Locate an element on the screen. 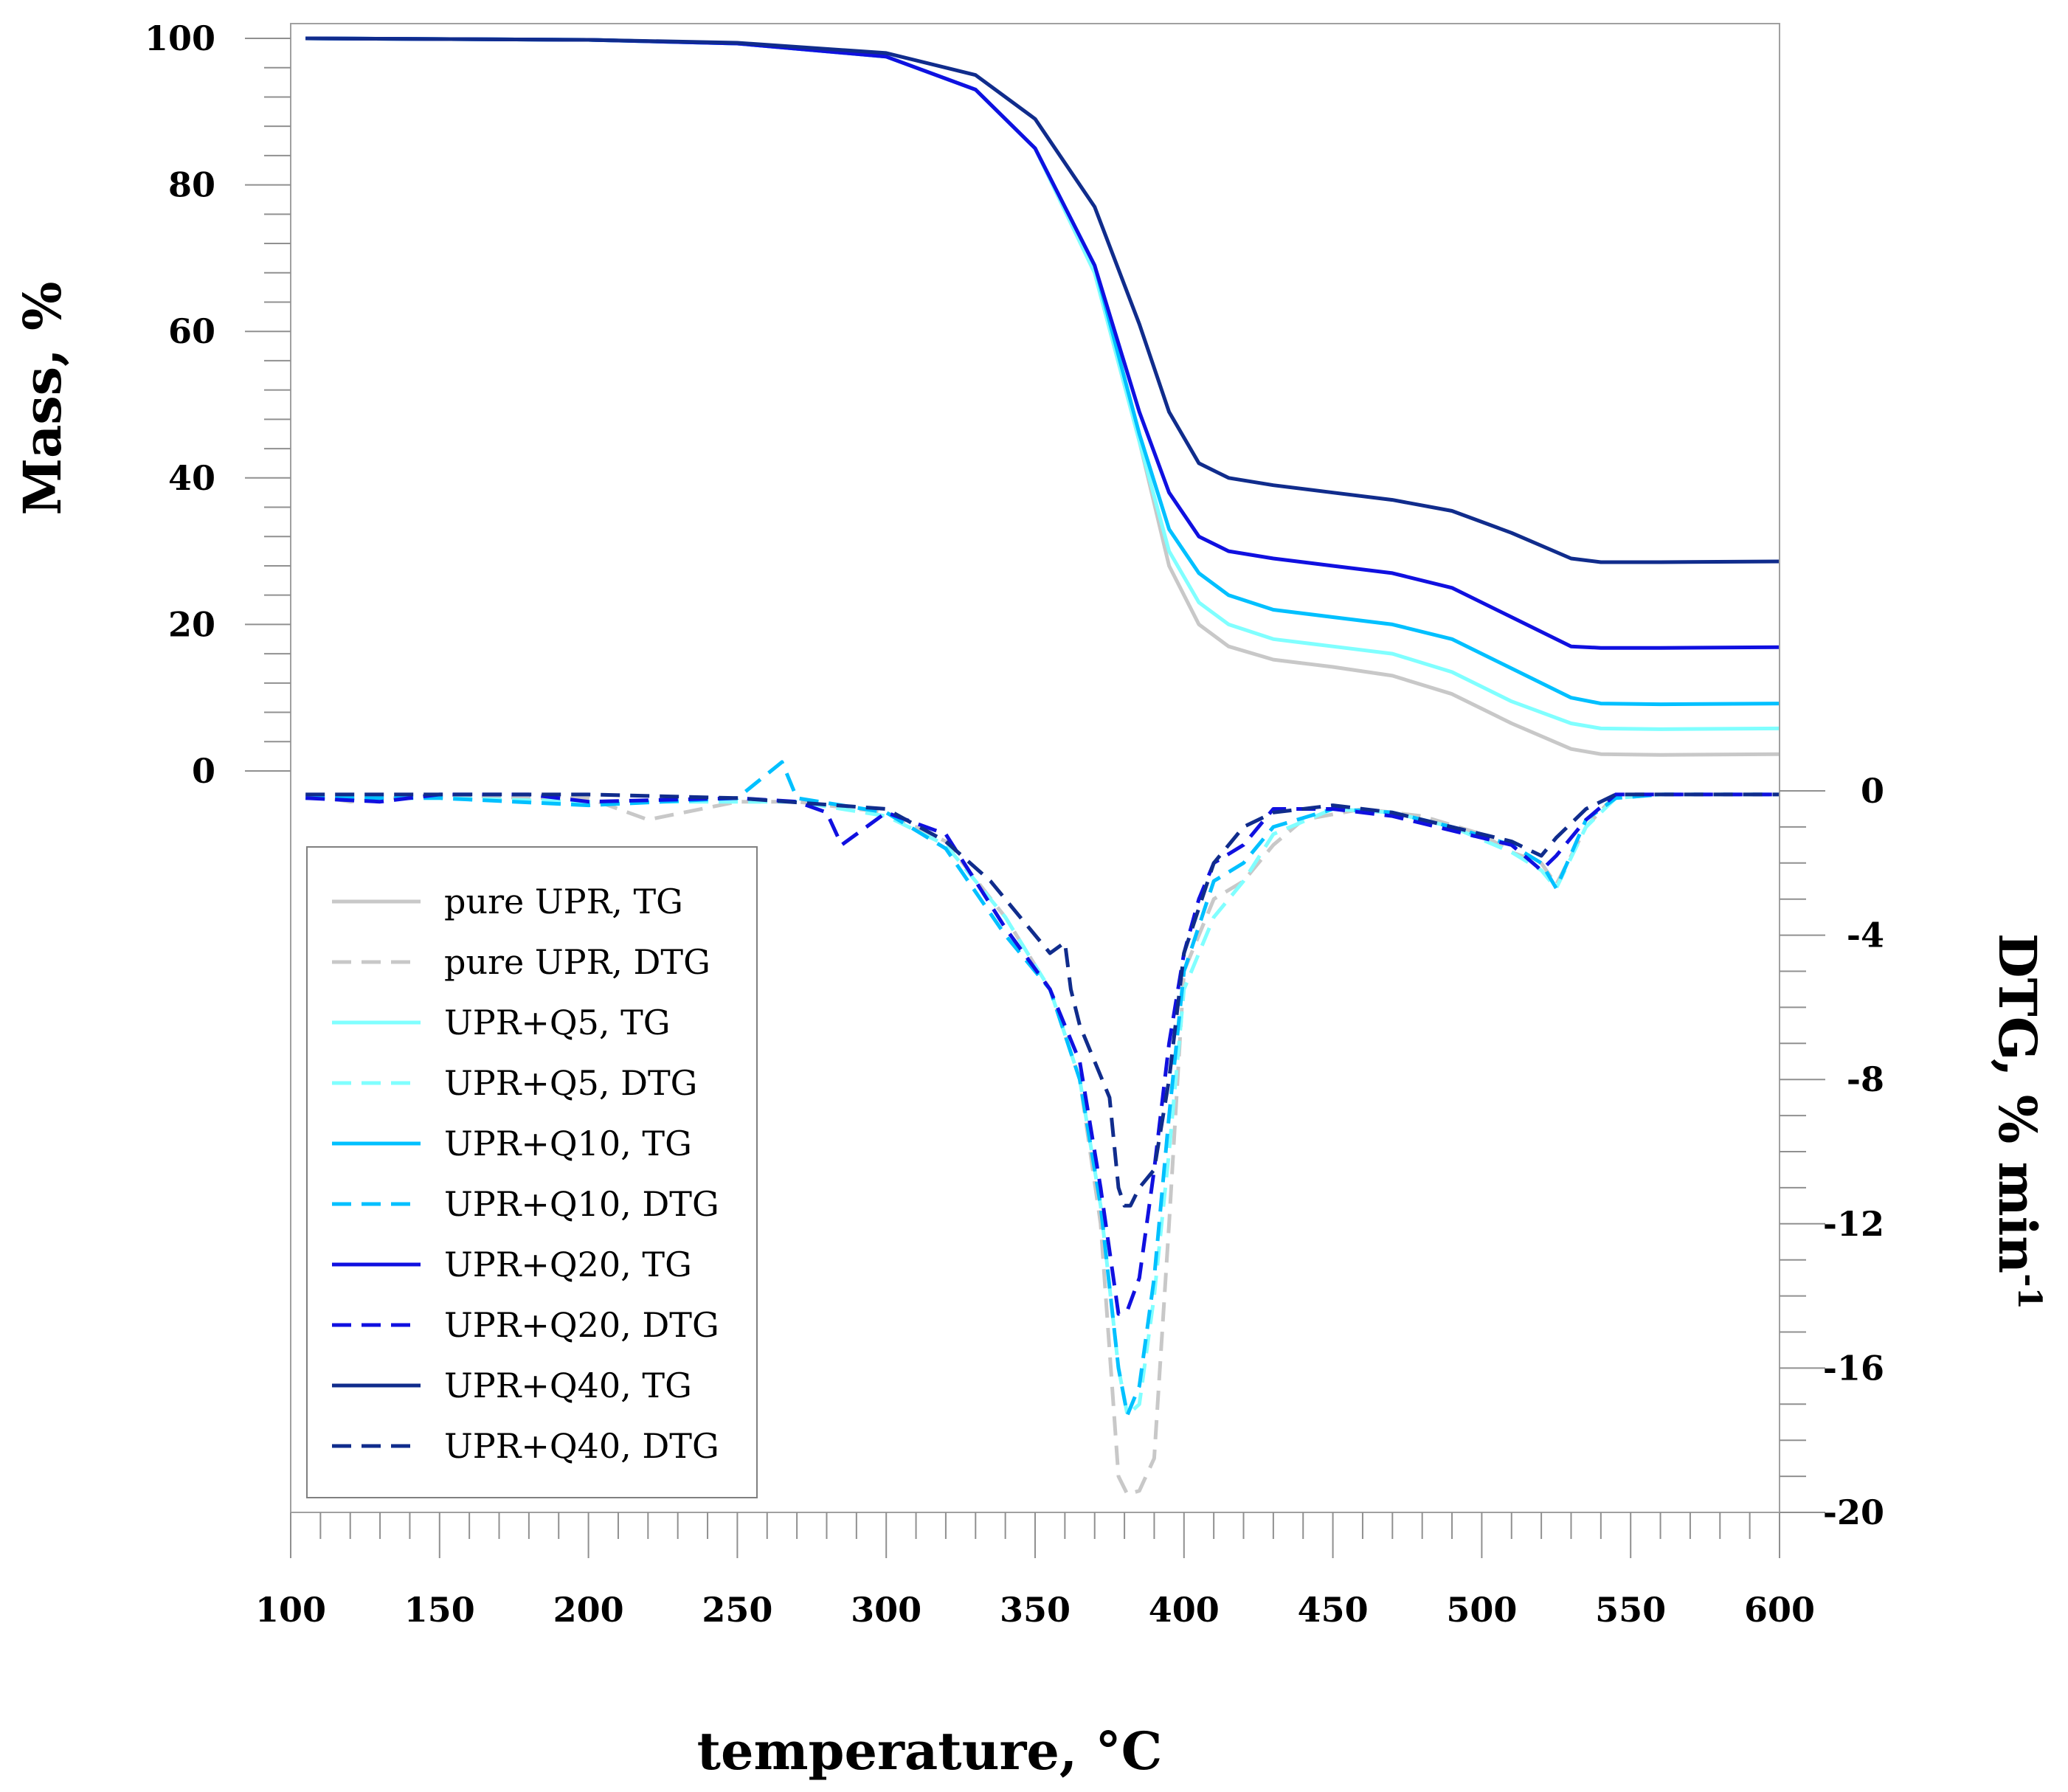 The height and width of the screenshot is (1792, 2068). y2-tick-label: 0 is located at coordinates (1872, 791).